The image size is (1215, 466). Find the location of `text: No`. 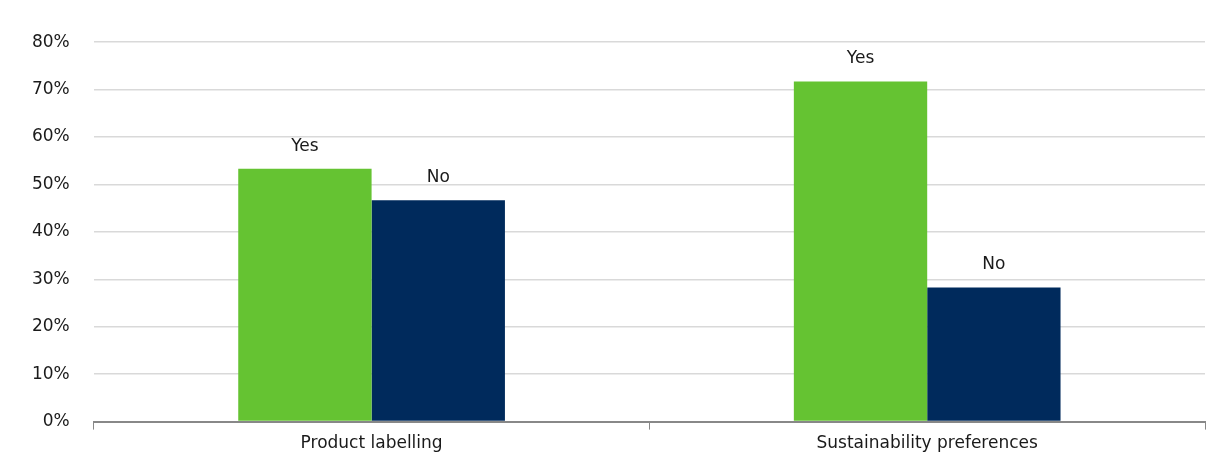

text: No is located at coordinates (994, 263).